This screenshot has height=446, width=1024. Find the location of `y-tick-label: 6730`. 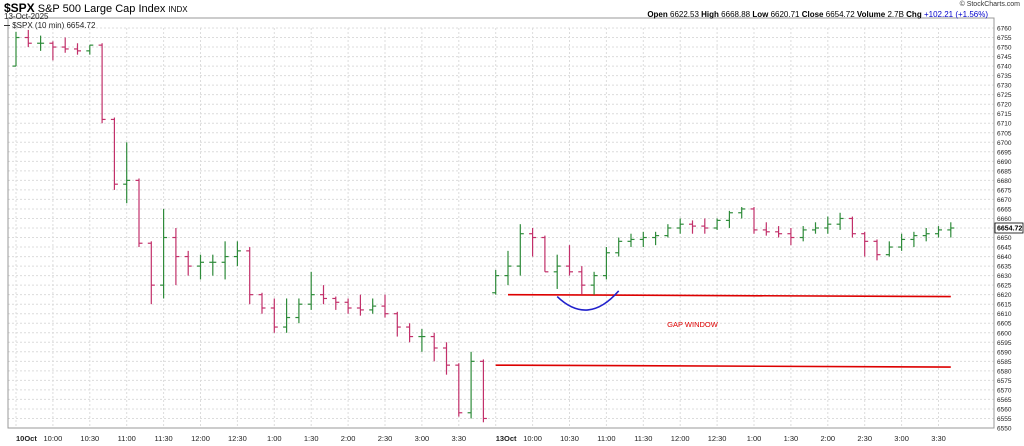

y-tick-label: 6730 is located at coordinates (1004, 86).